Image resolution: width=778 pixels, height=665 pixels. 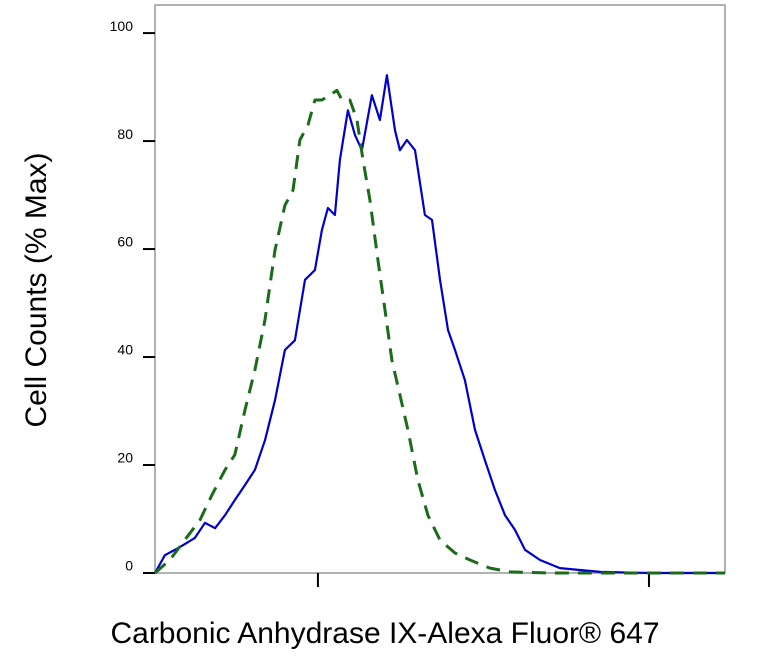 I want to click on x-axis-title: Carbonic Anhydrase IX-Alexa Fluor® 647, so click(x=384, y=633).